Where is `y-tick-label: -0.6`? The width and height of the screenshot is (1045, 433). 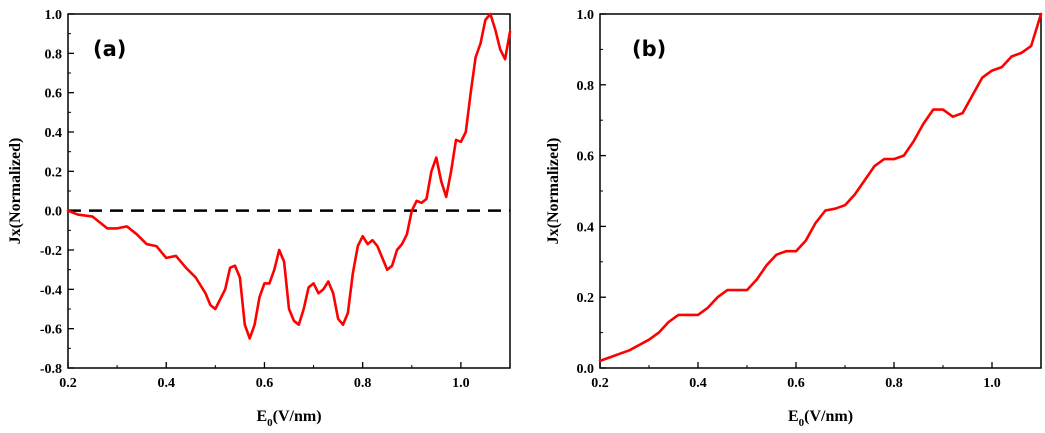 y-tick-label: -0.6 is located at coordinates (51, 330).